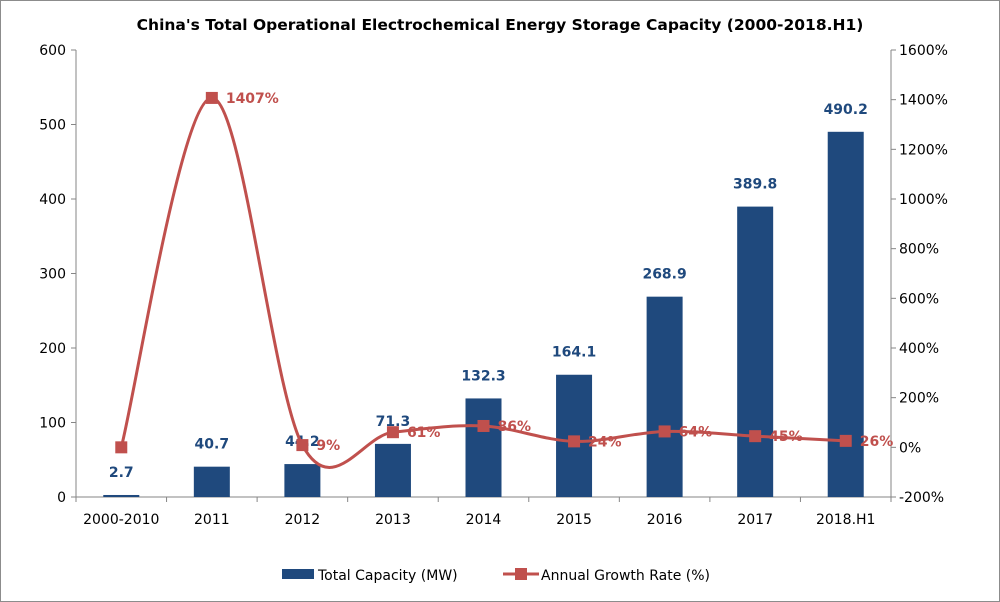  What do you see at coordinates (910, 448) in the screenshot?
I see `right-tick-label: 0%` at bounding box center [910, 448].